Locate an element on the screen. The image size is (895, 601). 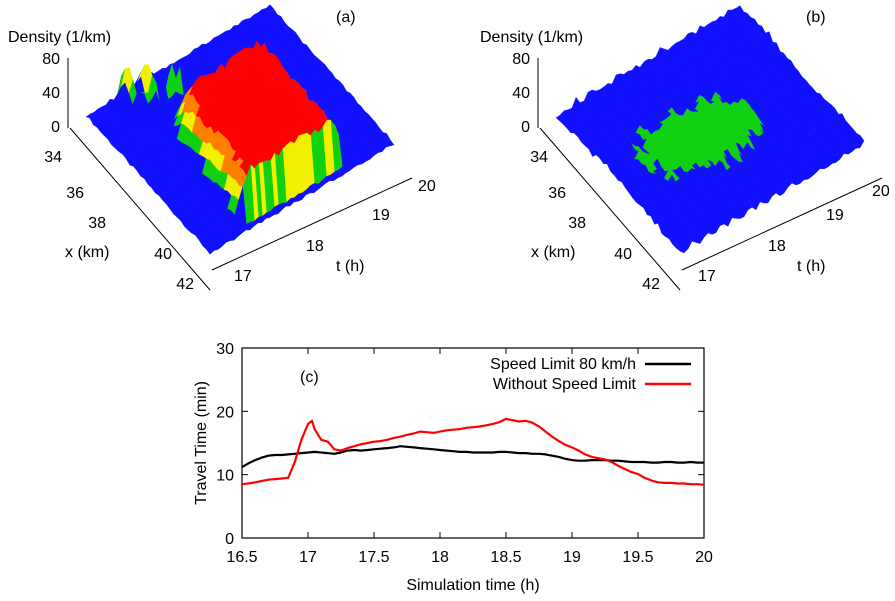
panel-b-label: (b) is located at coordinates (816, 17).